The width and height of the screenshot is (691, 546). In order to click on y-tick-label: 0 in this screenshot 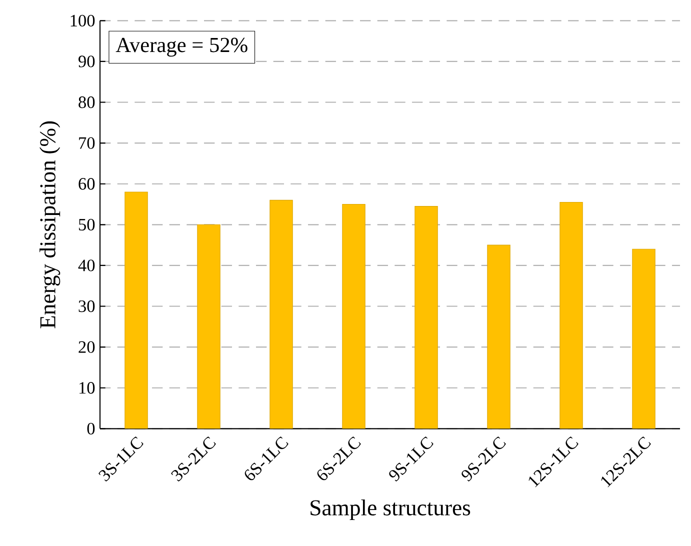, I will do `click(91, 428)`.